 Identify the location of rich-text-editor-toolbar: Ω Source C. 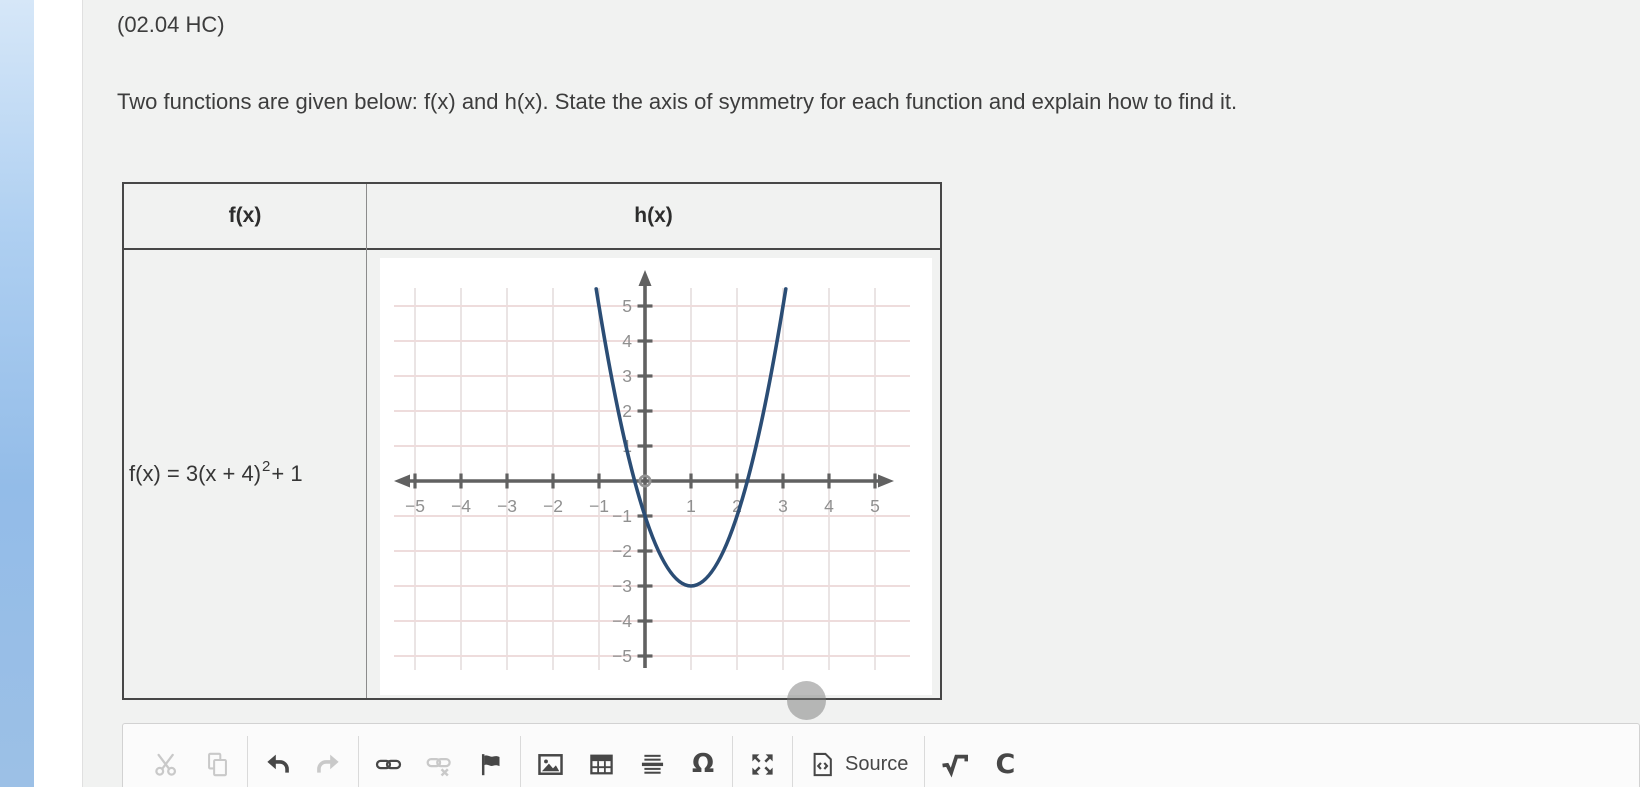
(881, 755).